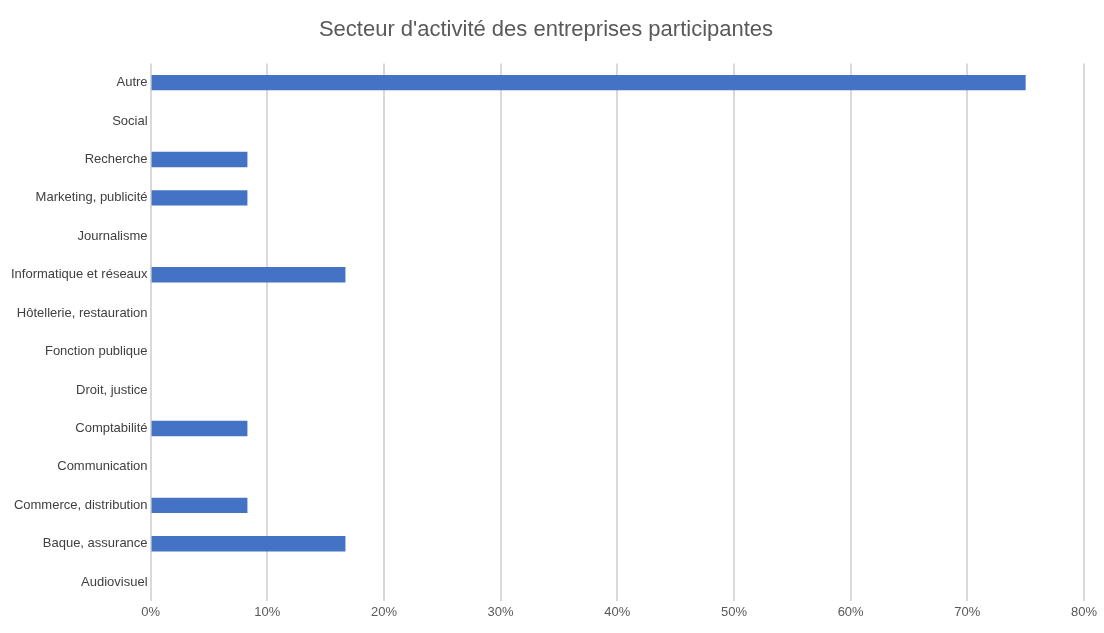 This screenshot has width=1104, height=633. What do you see at coordinates (91, 197) in the screenshot?
I see `y-tick-label: Marketing, publicité` at bounding box center [91, 197].